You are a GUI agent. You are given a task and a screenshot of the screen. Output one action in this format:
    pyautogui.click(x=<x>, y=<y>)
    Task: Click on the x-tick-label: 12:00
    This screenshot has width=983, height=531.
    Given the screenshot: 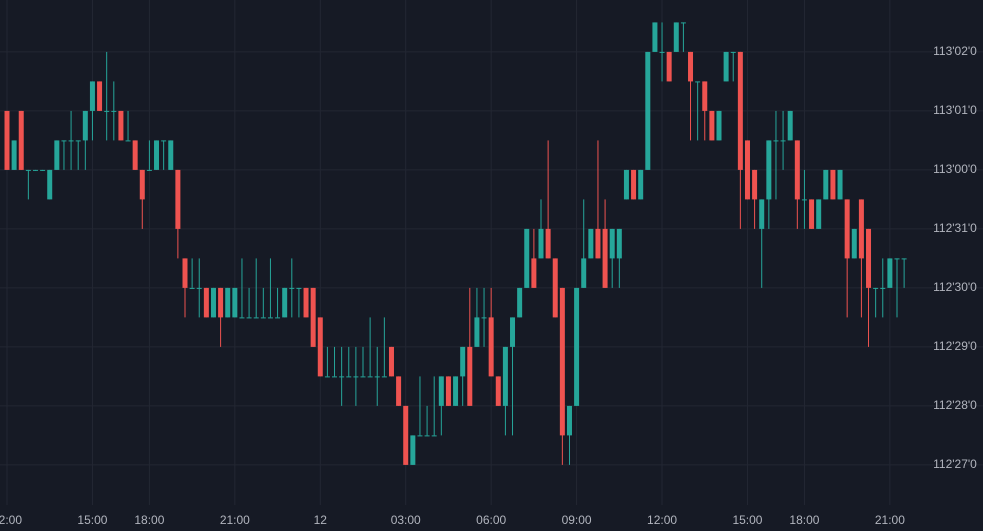 What is the action you would take?
    pyautogui.click(x=11, y=520)
    